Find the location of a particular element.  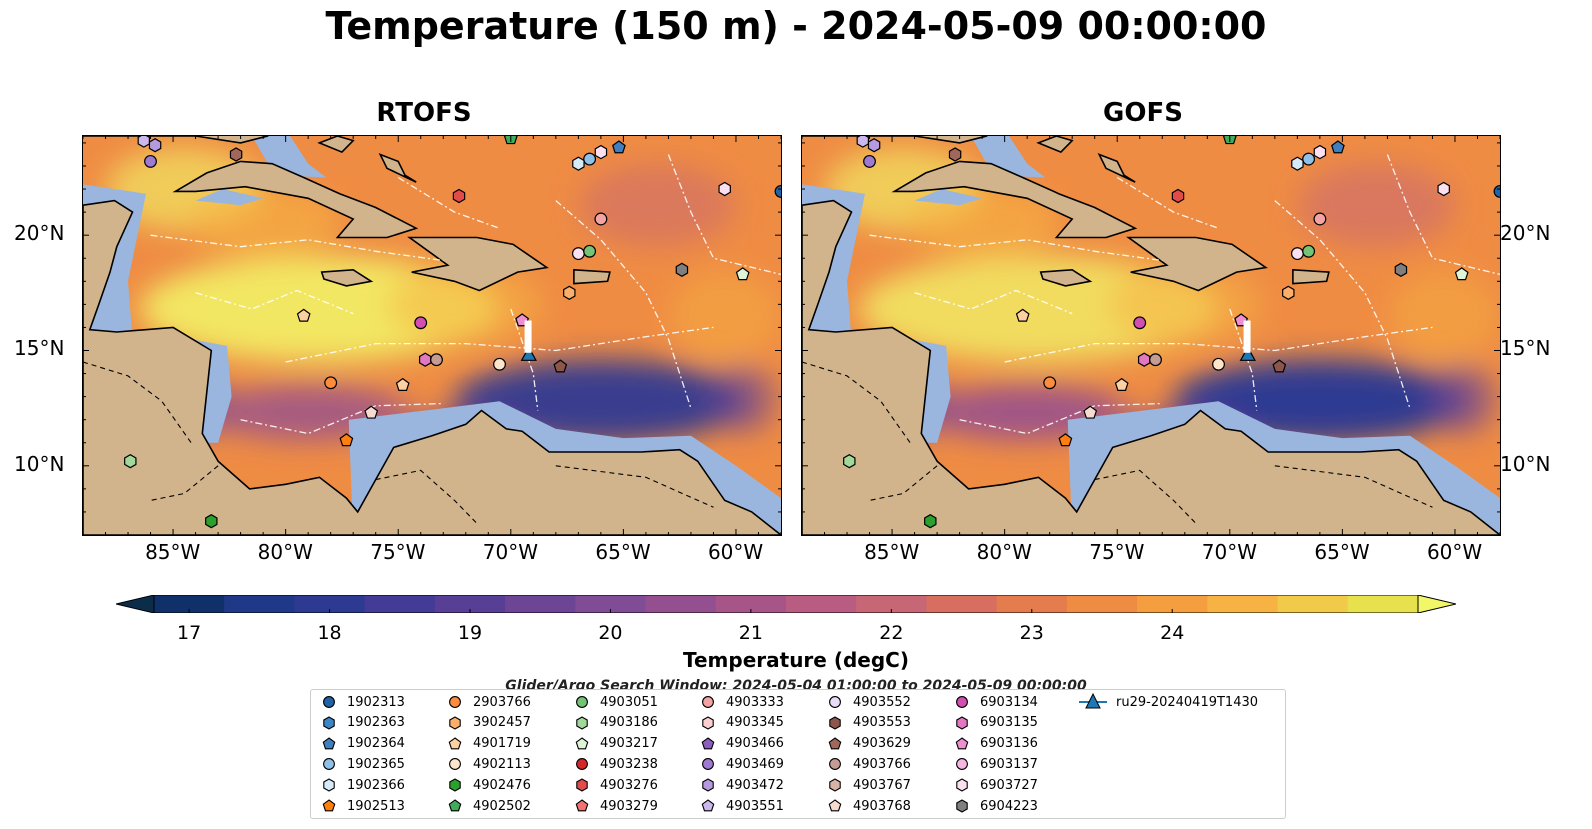

legend-label: 1902513 is located at coordinates (376, 806).